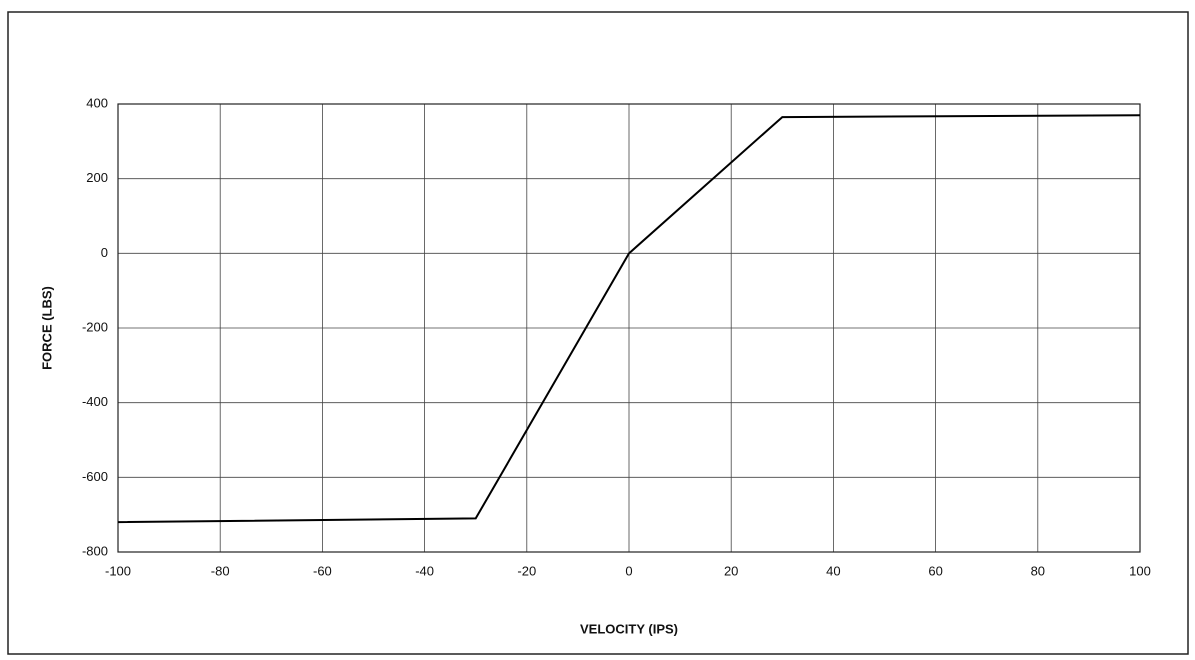 Image resolution: width=1195 pixels, height=660 pixels. Describe the element at coordinates (118, 570) in the screenshot. I see `x-tick-label: -100` at that location.